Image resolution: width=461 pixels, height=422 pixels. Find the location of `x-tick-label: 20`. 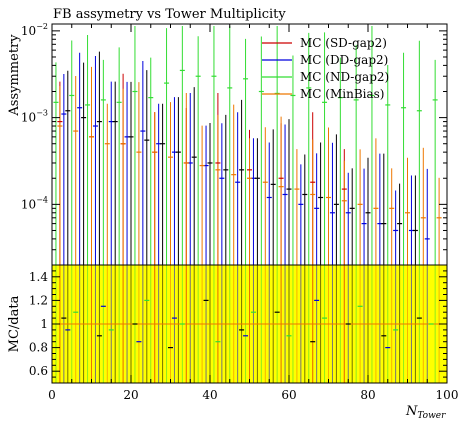

x-tick-label: 20 is located at coordinates (130, 395).